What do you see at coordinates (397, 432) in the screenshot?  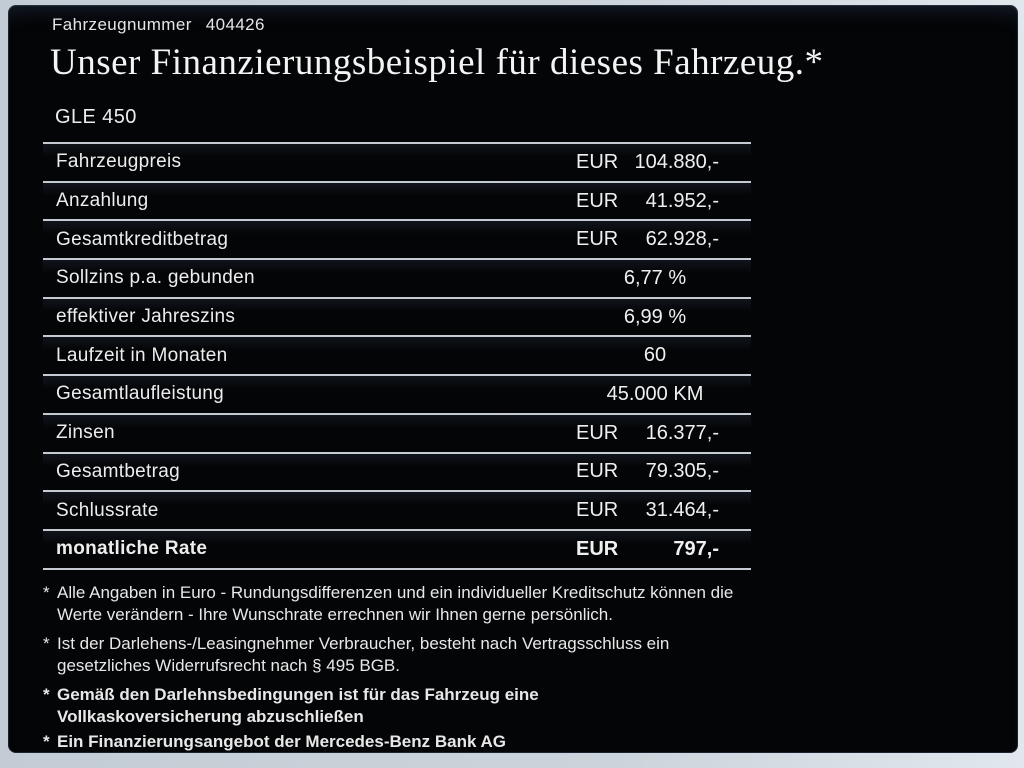 I see `table-row-zinsen: Zinsen EUR 16.377,-` at bounding box center [397, 432].